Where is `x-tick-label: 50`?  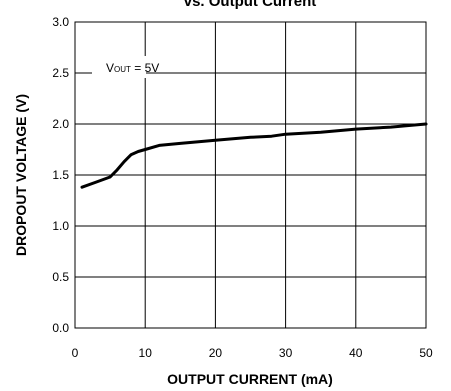 x-tick-label: 50 is located at coordinates (426, 353).